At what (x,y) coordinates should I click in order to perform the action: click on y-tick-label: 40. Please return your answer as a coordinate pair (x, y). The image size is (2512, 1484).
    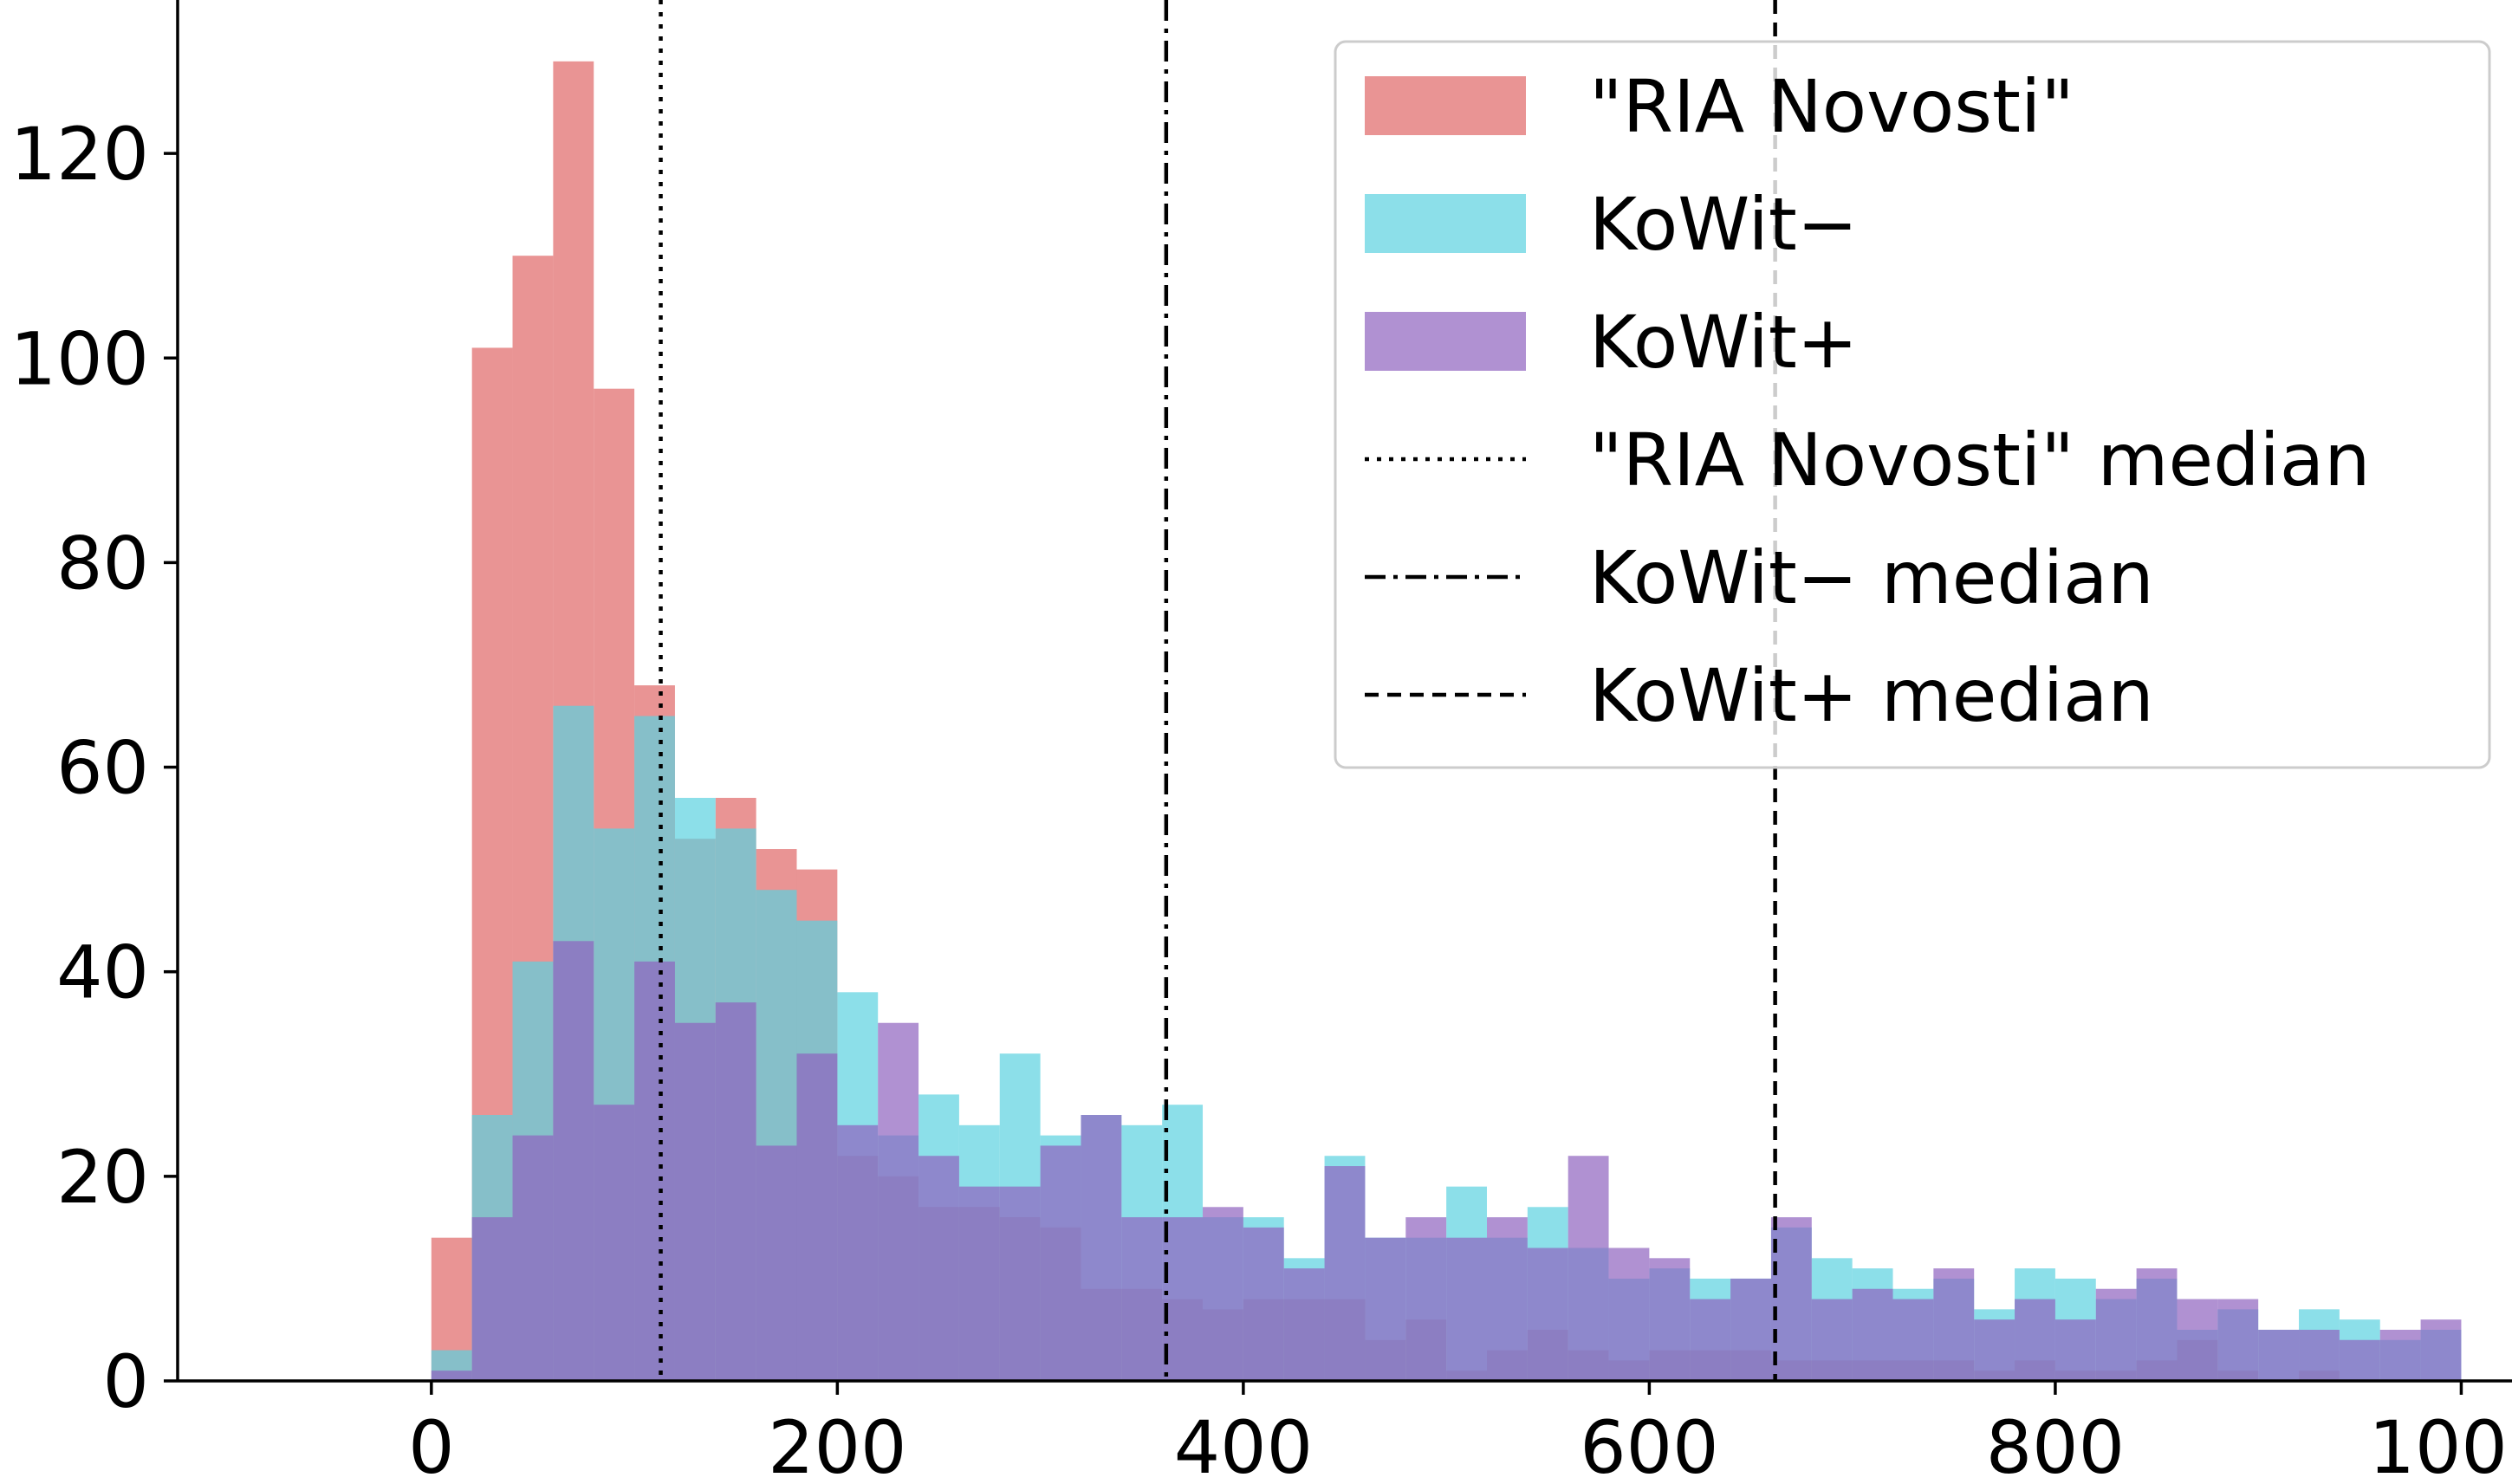
    Looking at the image, I should click on (102, 972).